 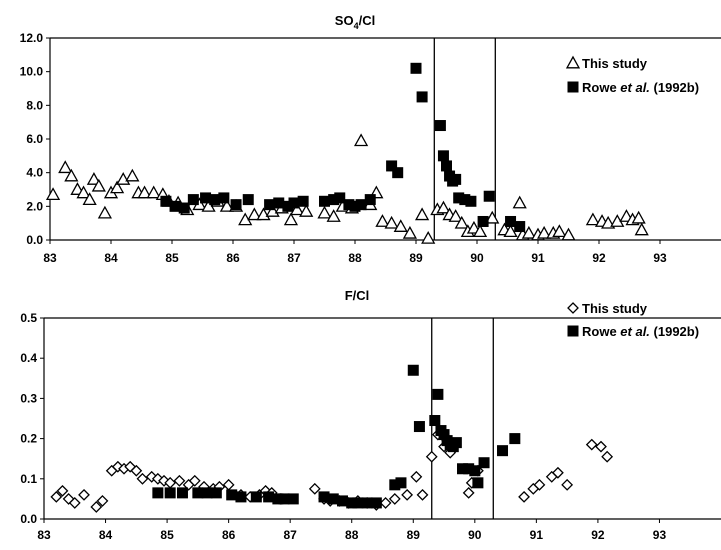 I want to click on x-tick-label: 89, so click(x=416, y=258).